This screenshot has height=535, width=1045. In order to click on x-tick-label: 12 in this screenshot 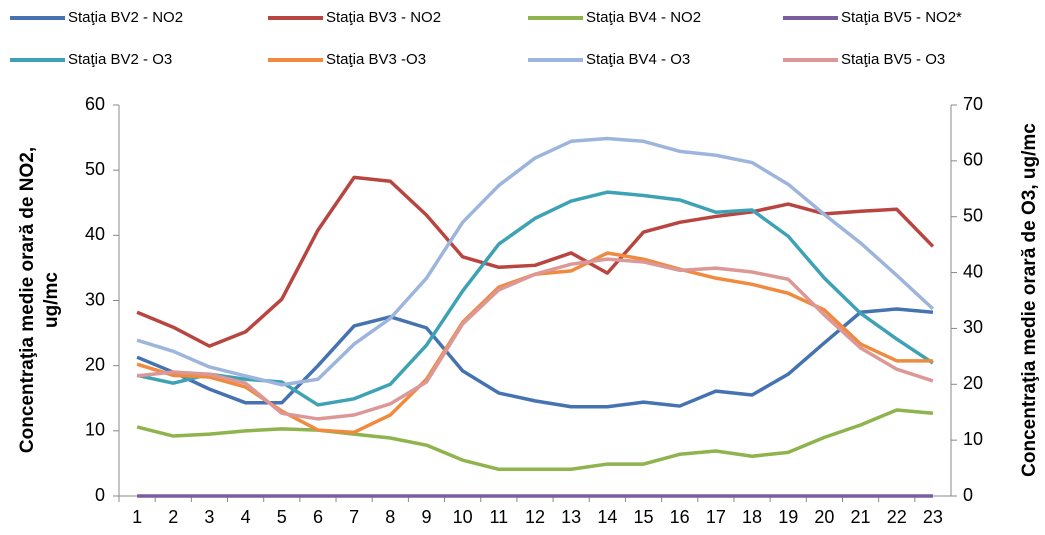, I will do `click(535, 517)`.